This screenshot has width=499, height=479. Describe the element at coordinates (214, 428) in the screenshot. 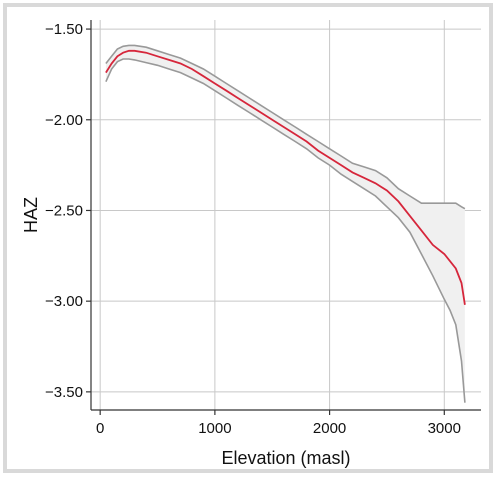

I see `x-tick-label: 1000` at that location.